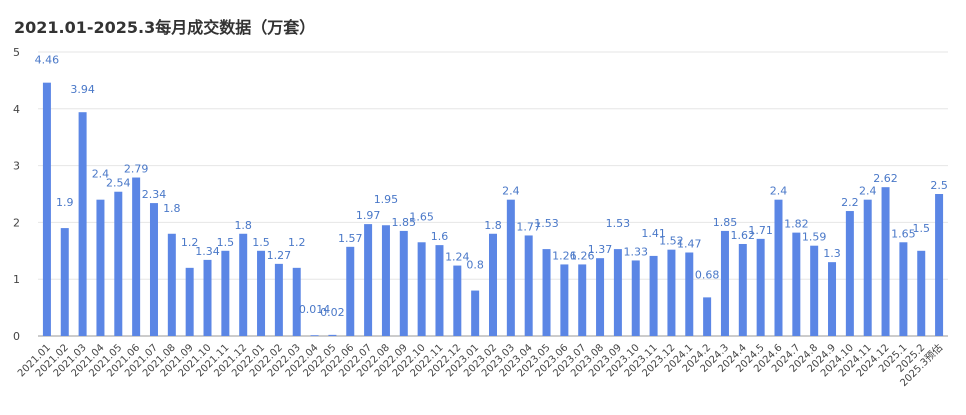  Describe the element at coordinates (653, 233) in the screenshot. I see `data-label: 1.41` at that location.